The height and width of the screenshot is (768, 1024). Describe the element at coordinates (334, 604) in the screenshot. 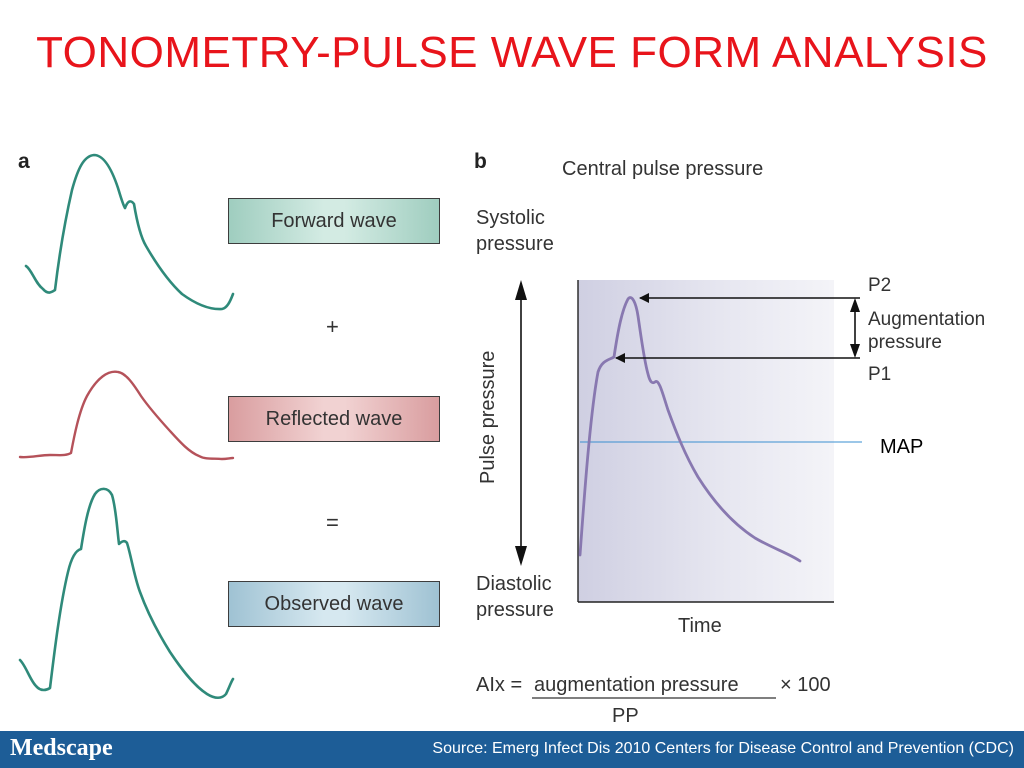

I see `observed-wave-label: Observed wave` at that location.